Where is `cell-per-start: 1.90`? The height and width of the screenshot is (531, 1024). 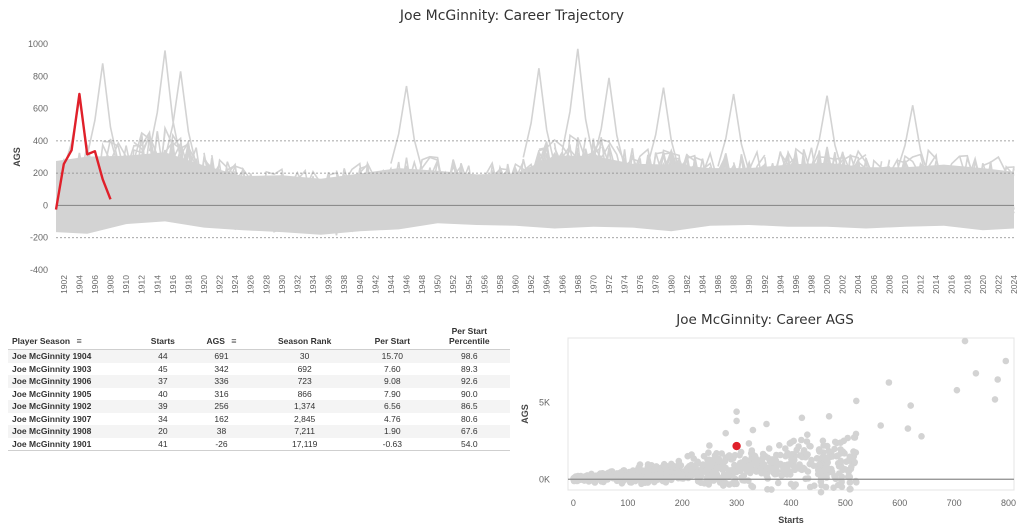 cell-per-start: 1.90 is located at coordinates (392, 431).